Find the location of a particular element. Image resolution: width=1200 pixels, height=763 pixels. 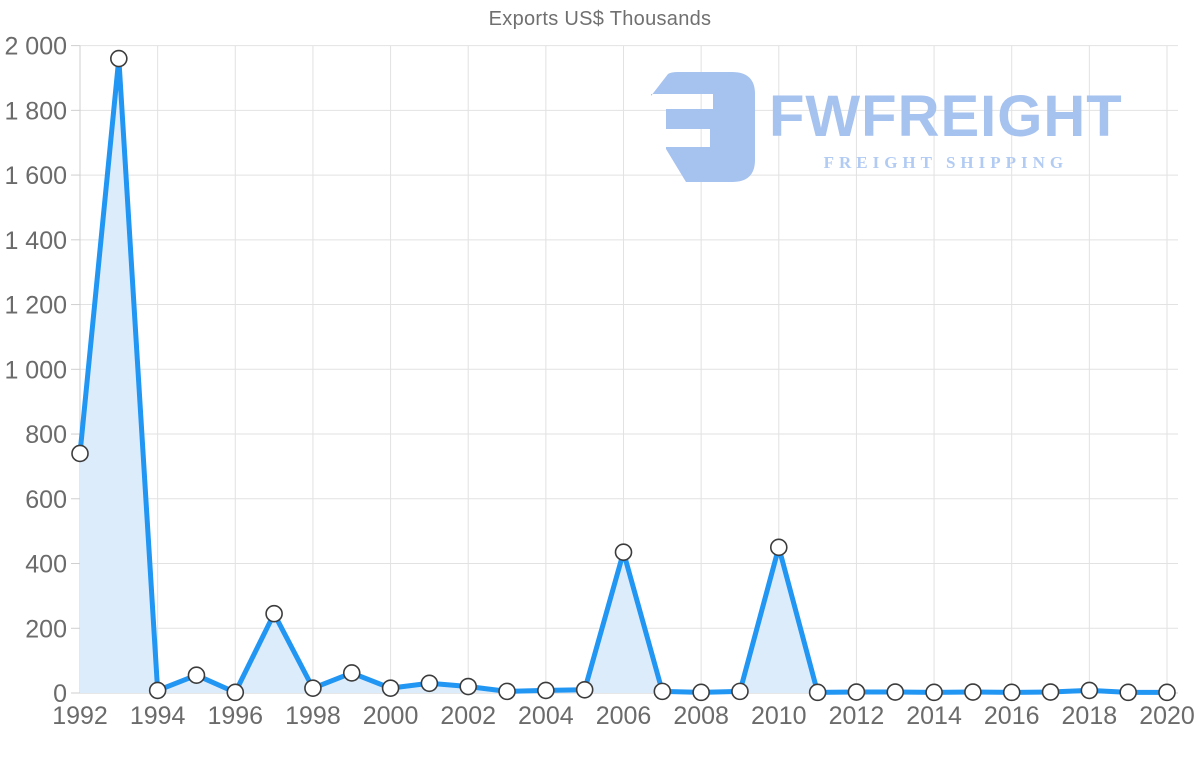

x-tick-label: 2018 is located at coordinates (1090, 716).